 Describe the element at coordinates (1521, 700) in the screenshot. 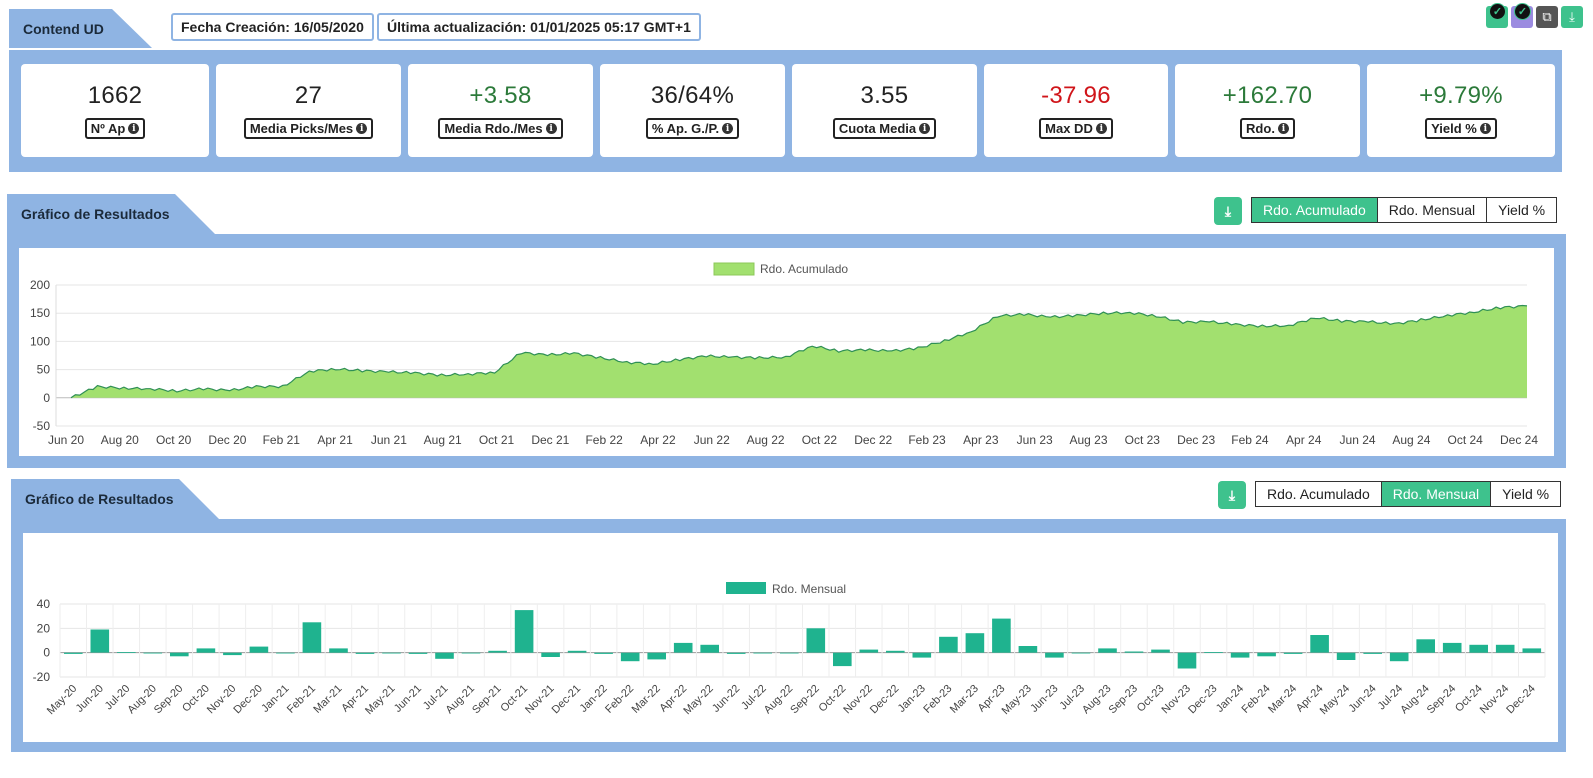

I see `x-tick-label: Dec-24` at that location.